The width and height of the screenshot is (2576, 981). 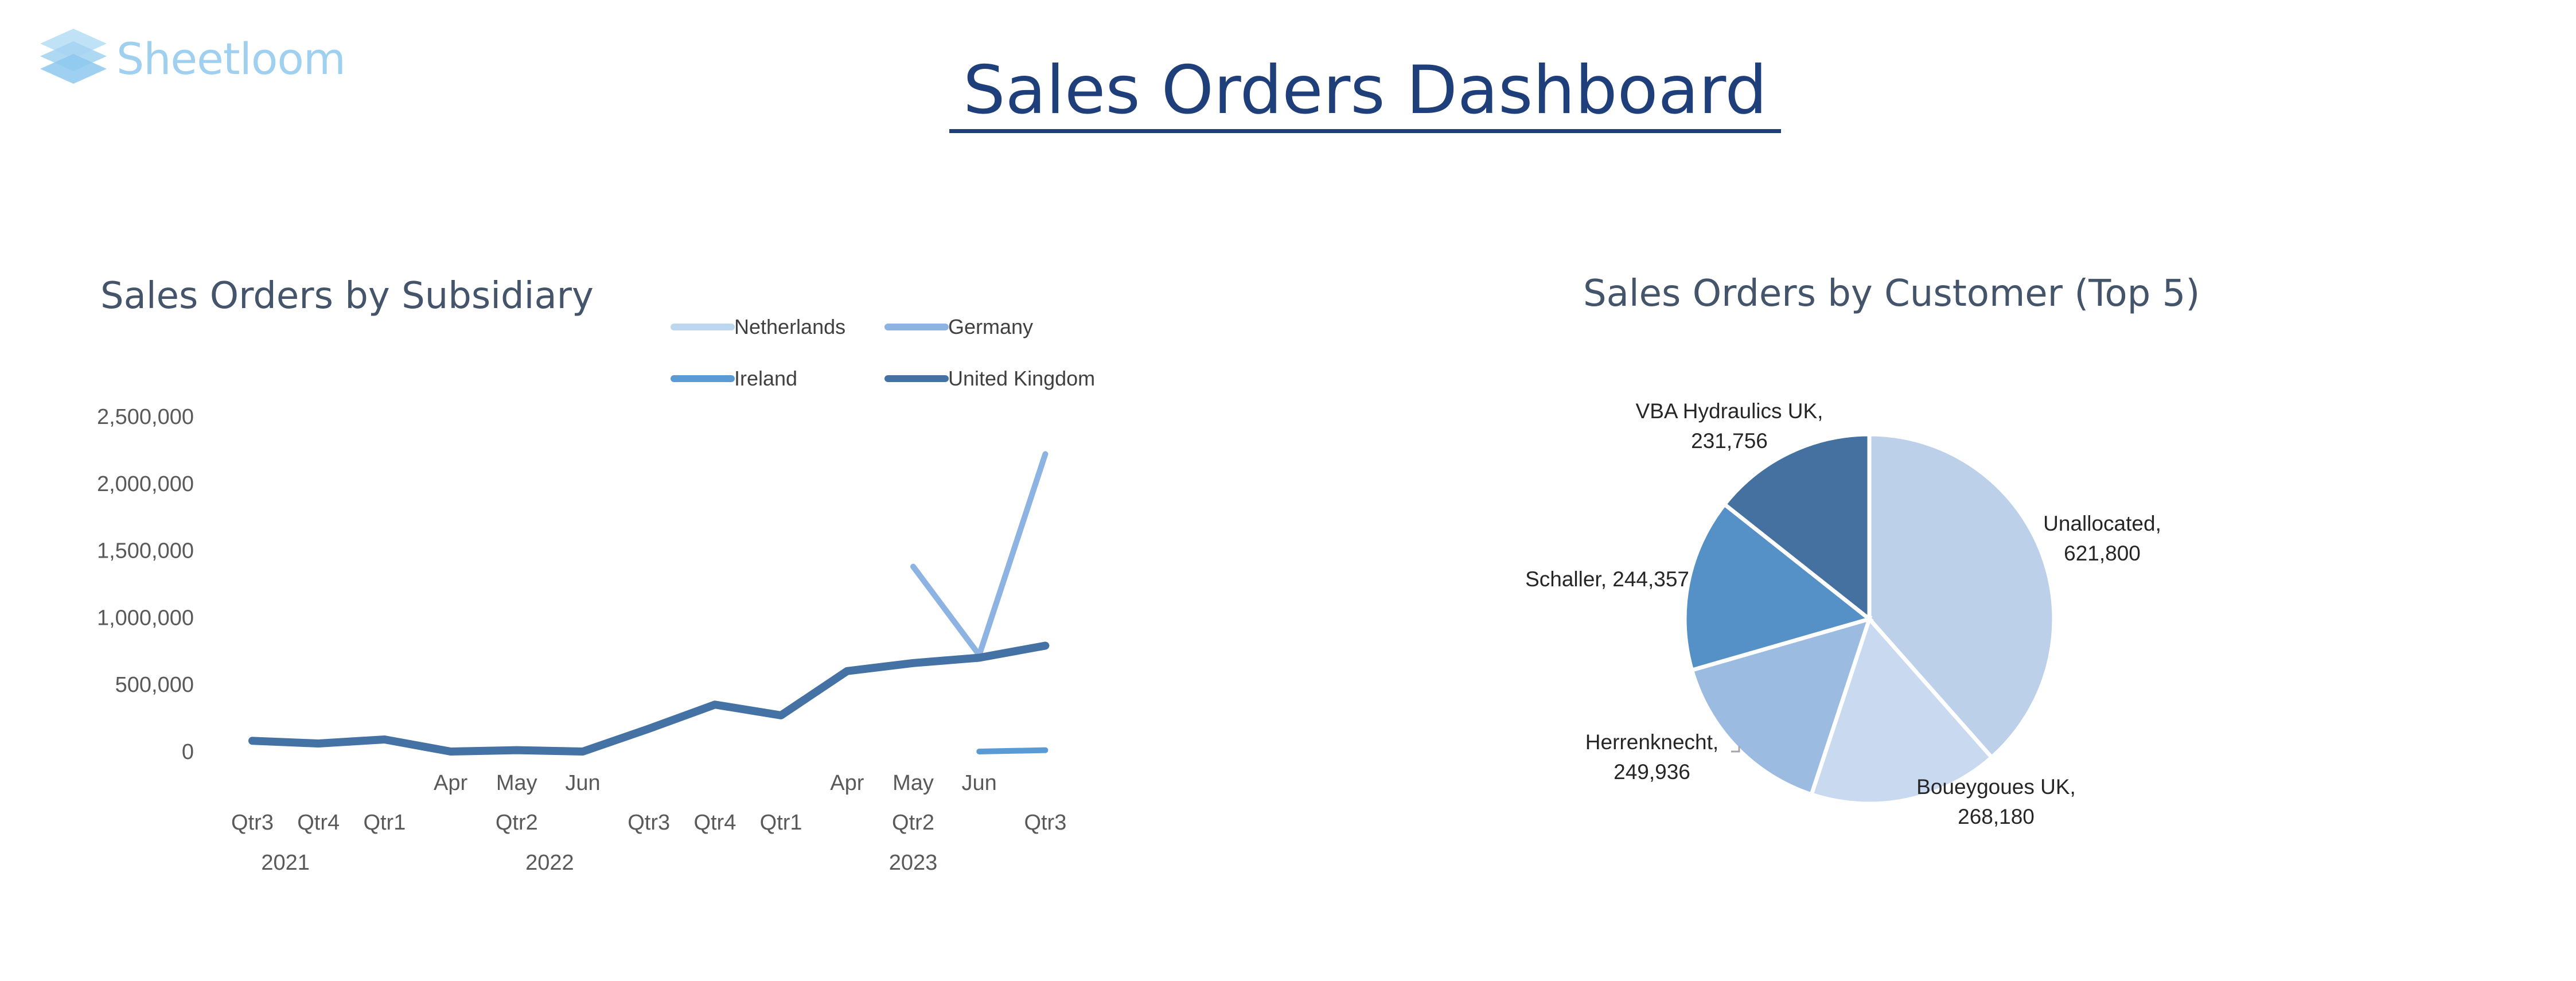 I want to click on pie-slice-herrenknecht, so click(x=1781, y=706).